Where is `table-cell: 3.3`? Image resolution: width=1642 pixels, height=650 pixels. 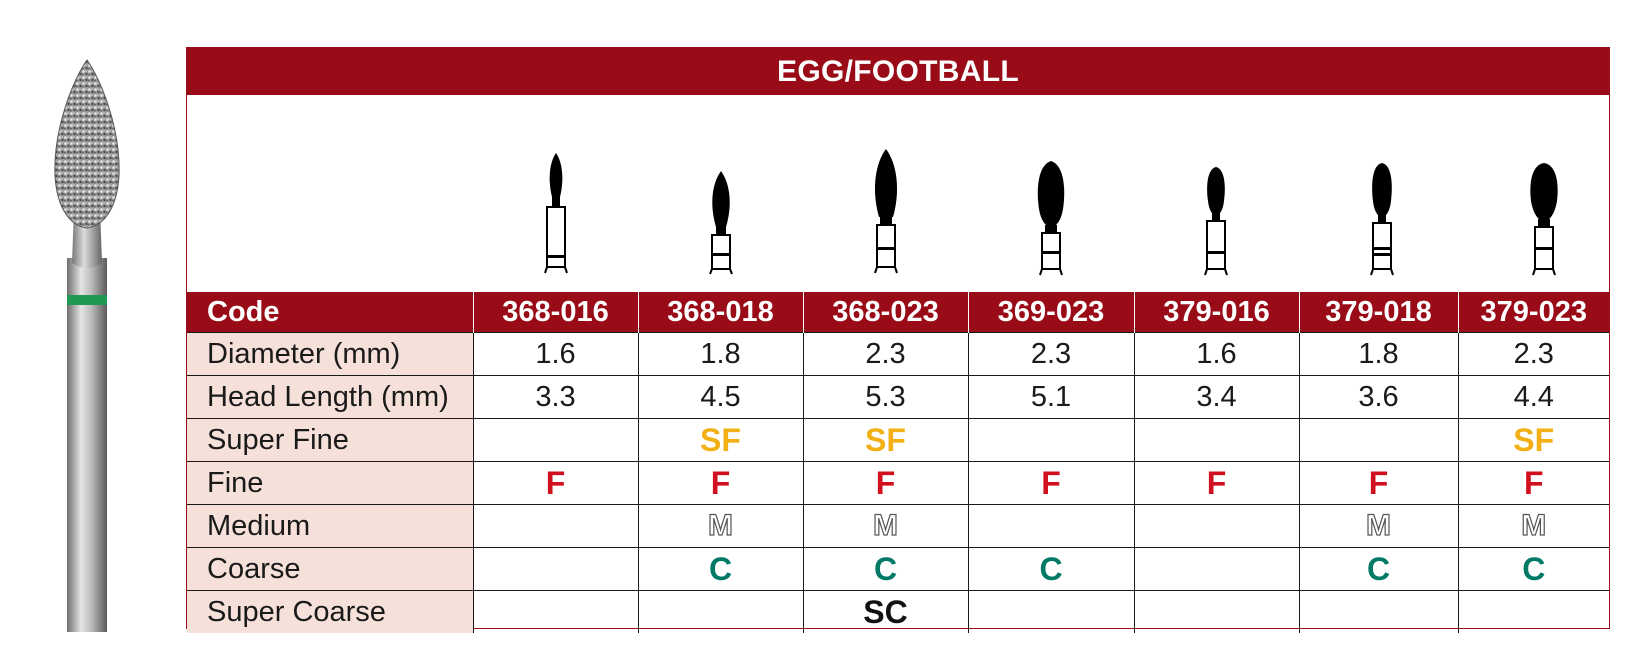
table-cell: 3.3 is located at coordinates (555, 397).